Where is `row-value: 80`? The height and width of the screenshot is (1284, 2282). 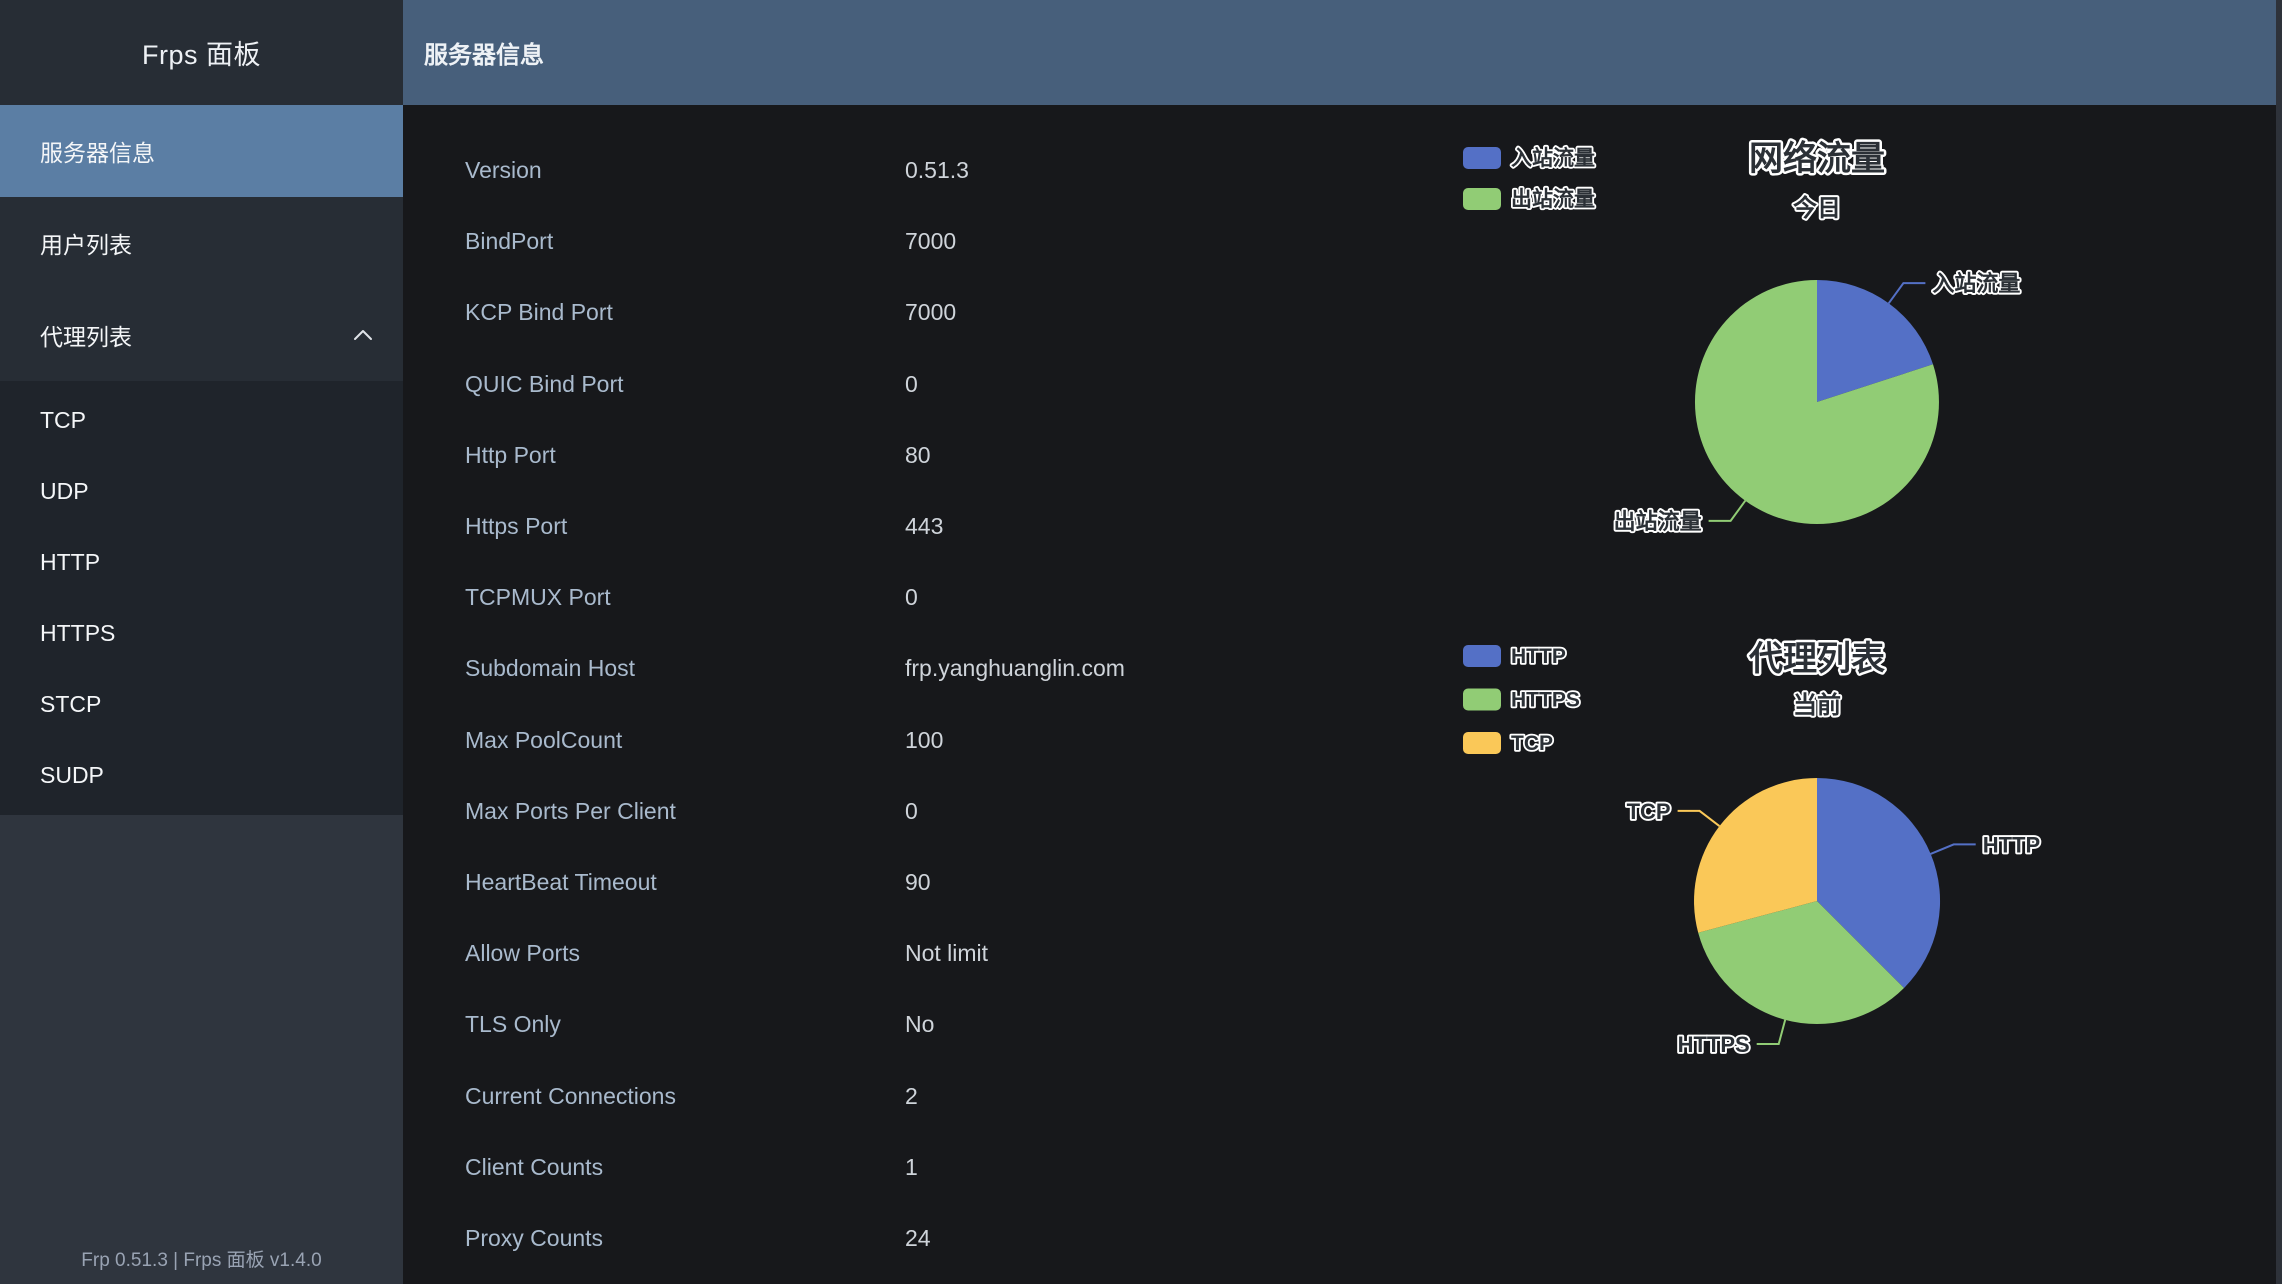
row-value: 80 is located at coordinates (918, 454).